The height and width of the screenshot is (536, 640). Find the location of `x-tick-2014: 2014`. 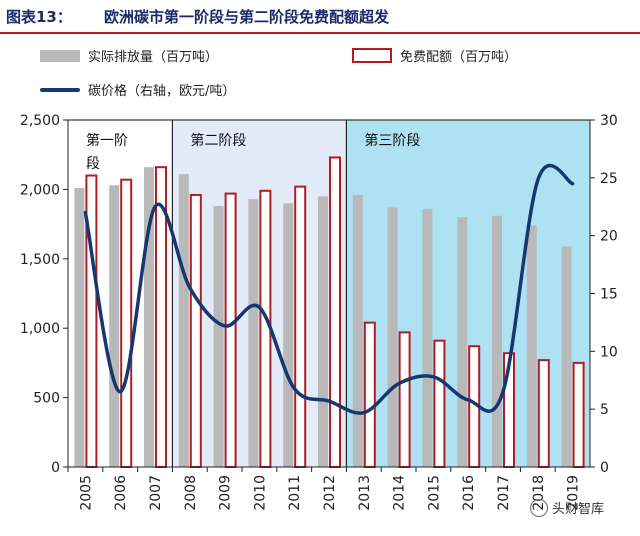

x-tick-2014: 2014 is located at coordinates (400, 493).